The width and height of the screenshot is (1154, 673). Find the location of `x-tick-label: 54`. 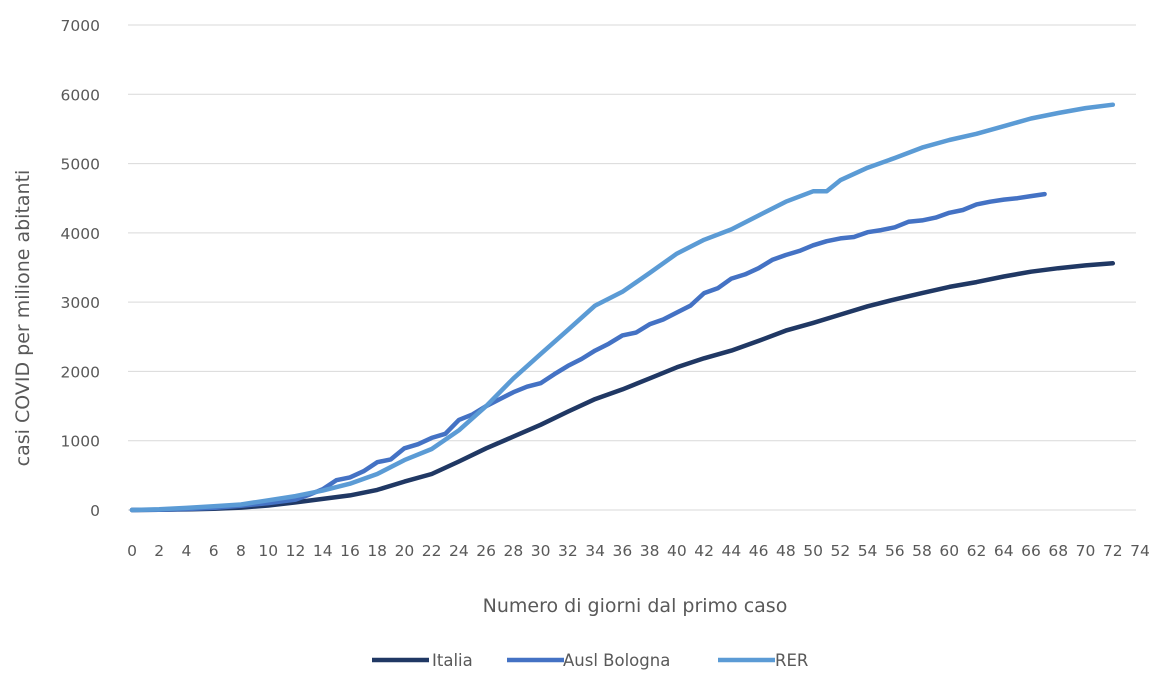

x-tick-label: 54 is located at coordinates (868, 551).